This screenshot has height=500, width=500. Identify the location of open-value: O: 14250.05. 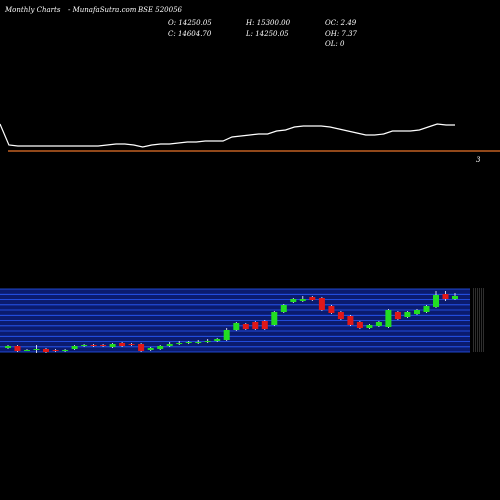
(190, 23).